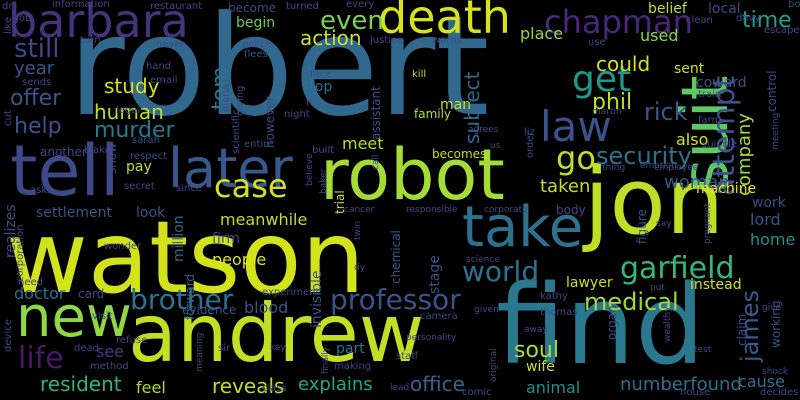 Image resolution: width=800 pixels, height=400 pixels. I want to click on word-taken: taken, so click(565, 186).